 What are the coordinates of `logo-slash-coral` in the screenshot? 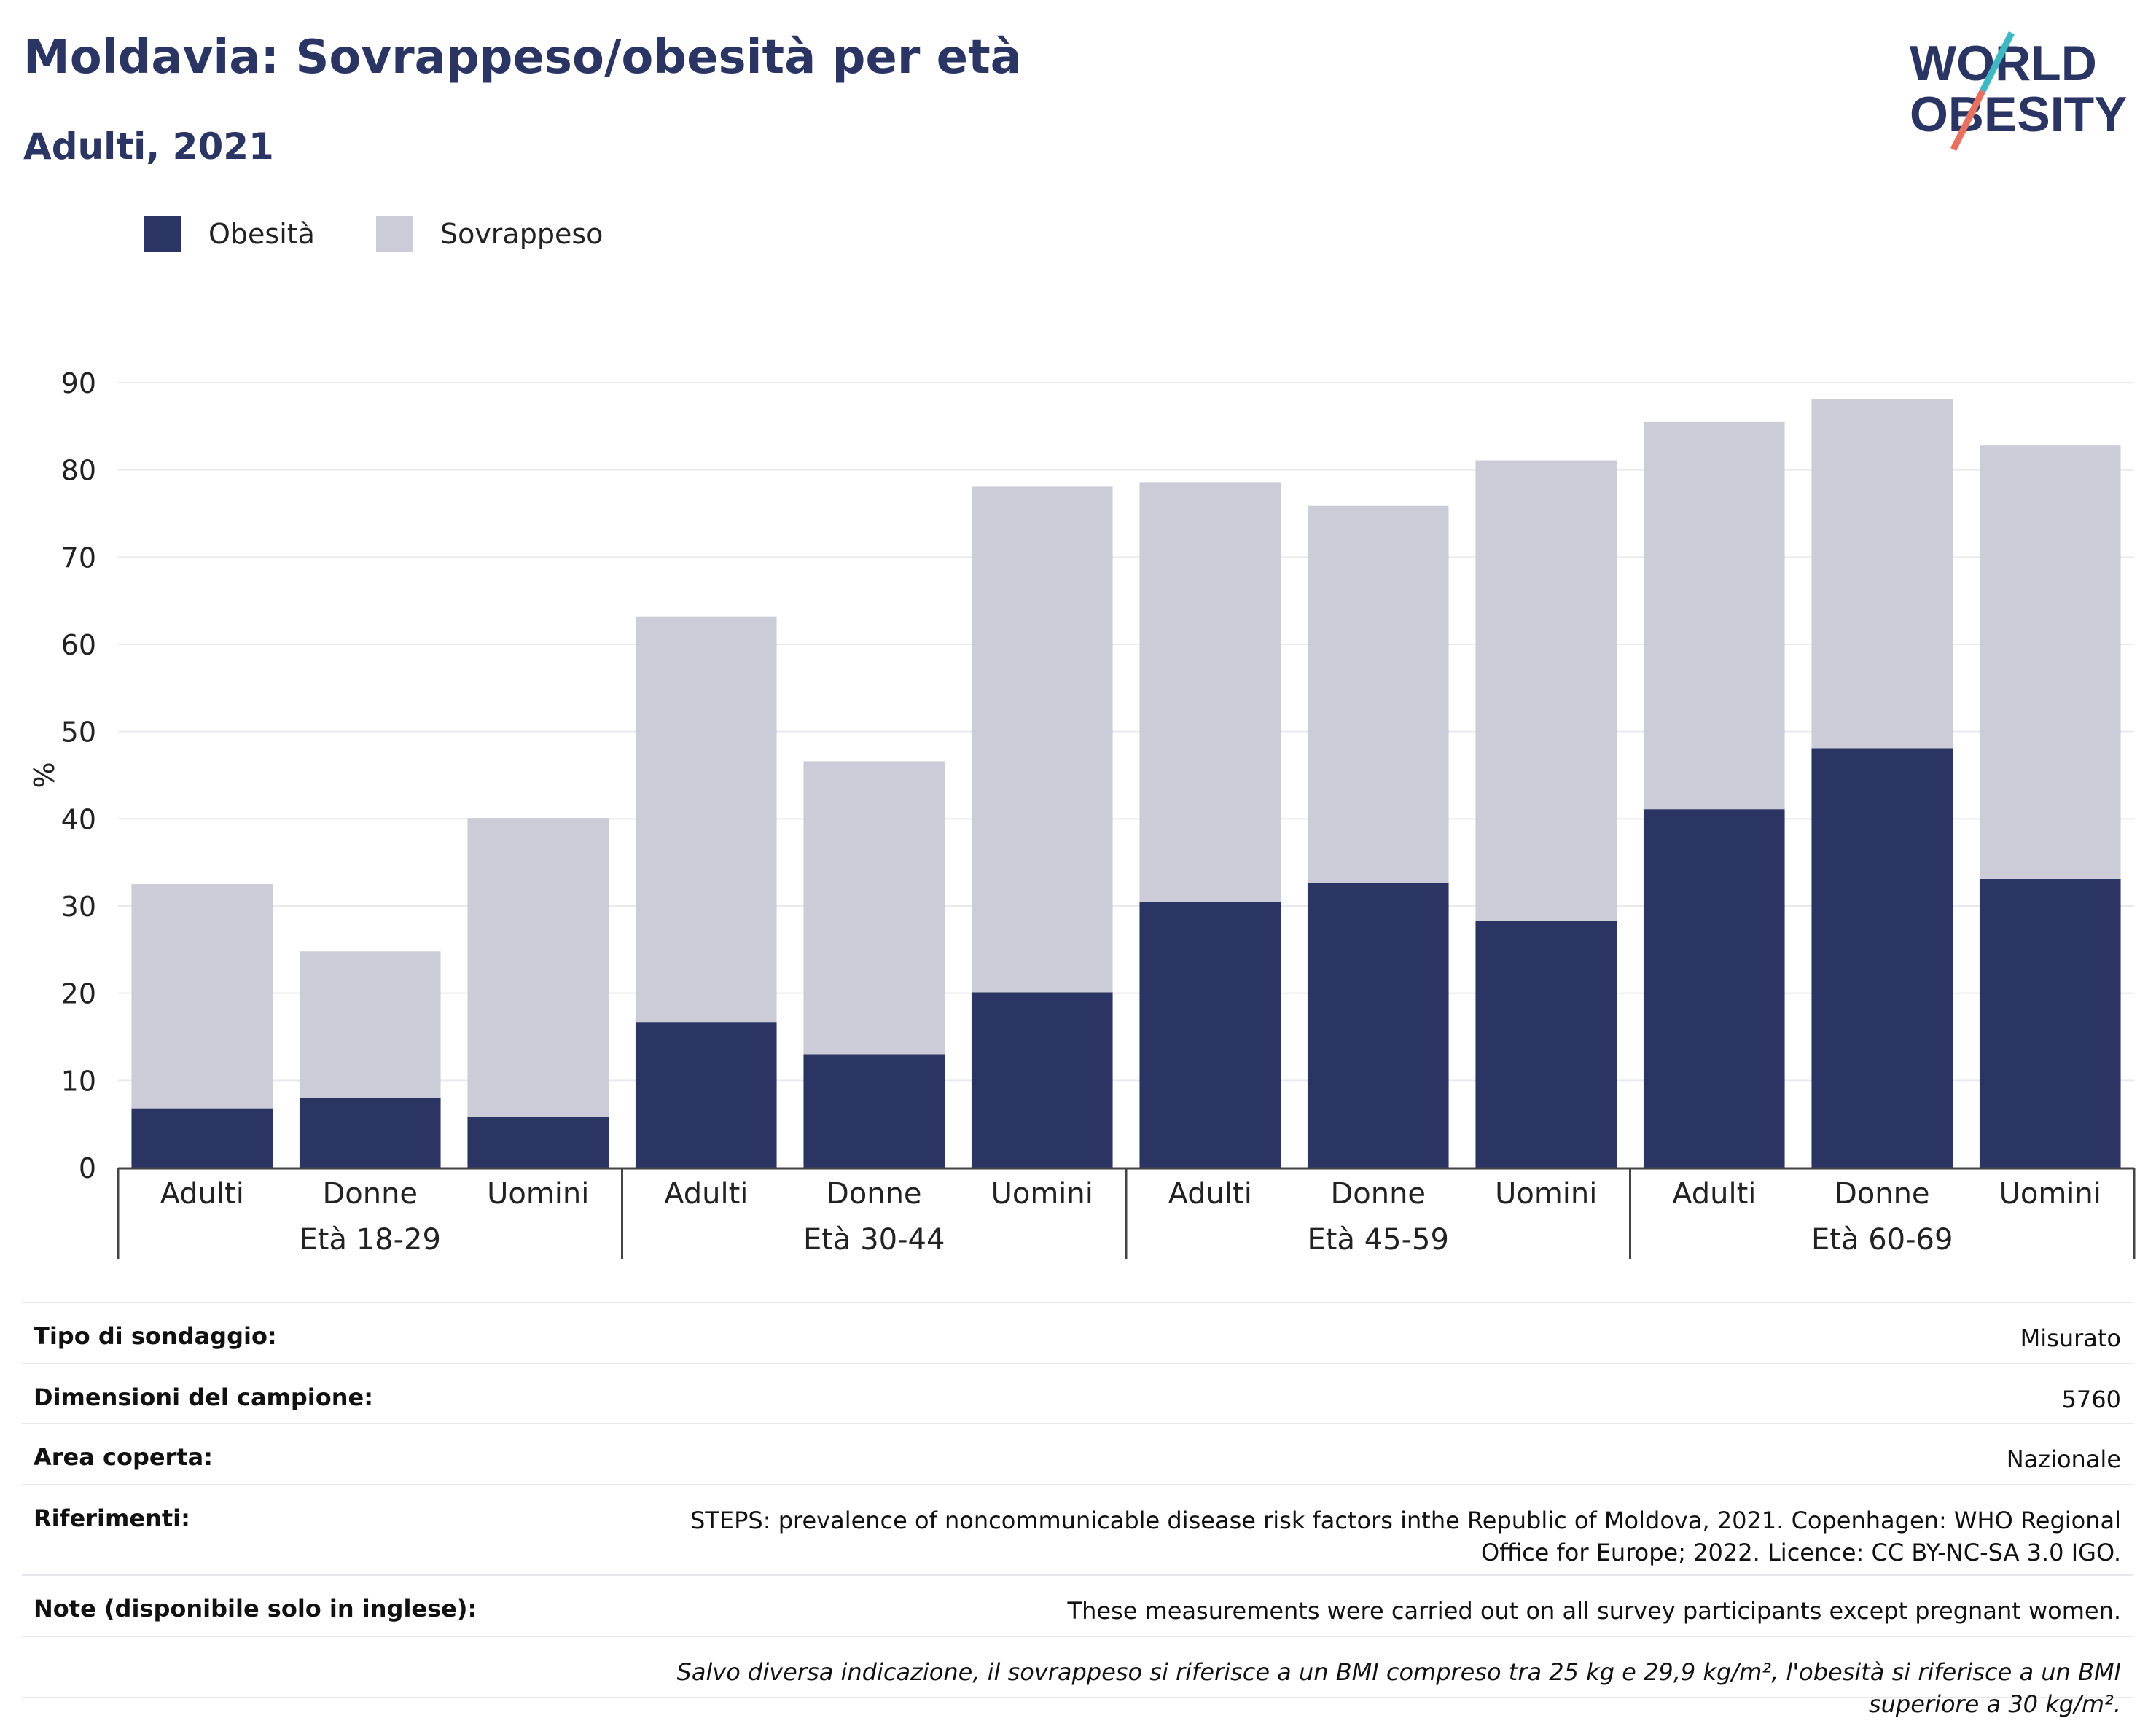 It's located at (1968, 120).